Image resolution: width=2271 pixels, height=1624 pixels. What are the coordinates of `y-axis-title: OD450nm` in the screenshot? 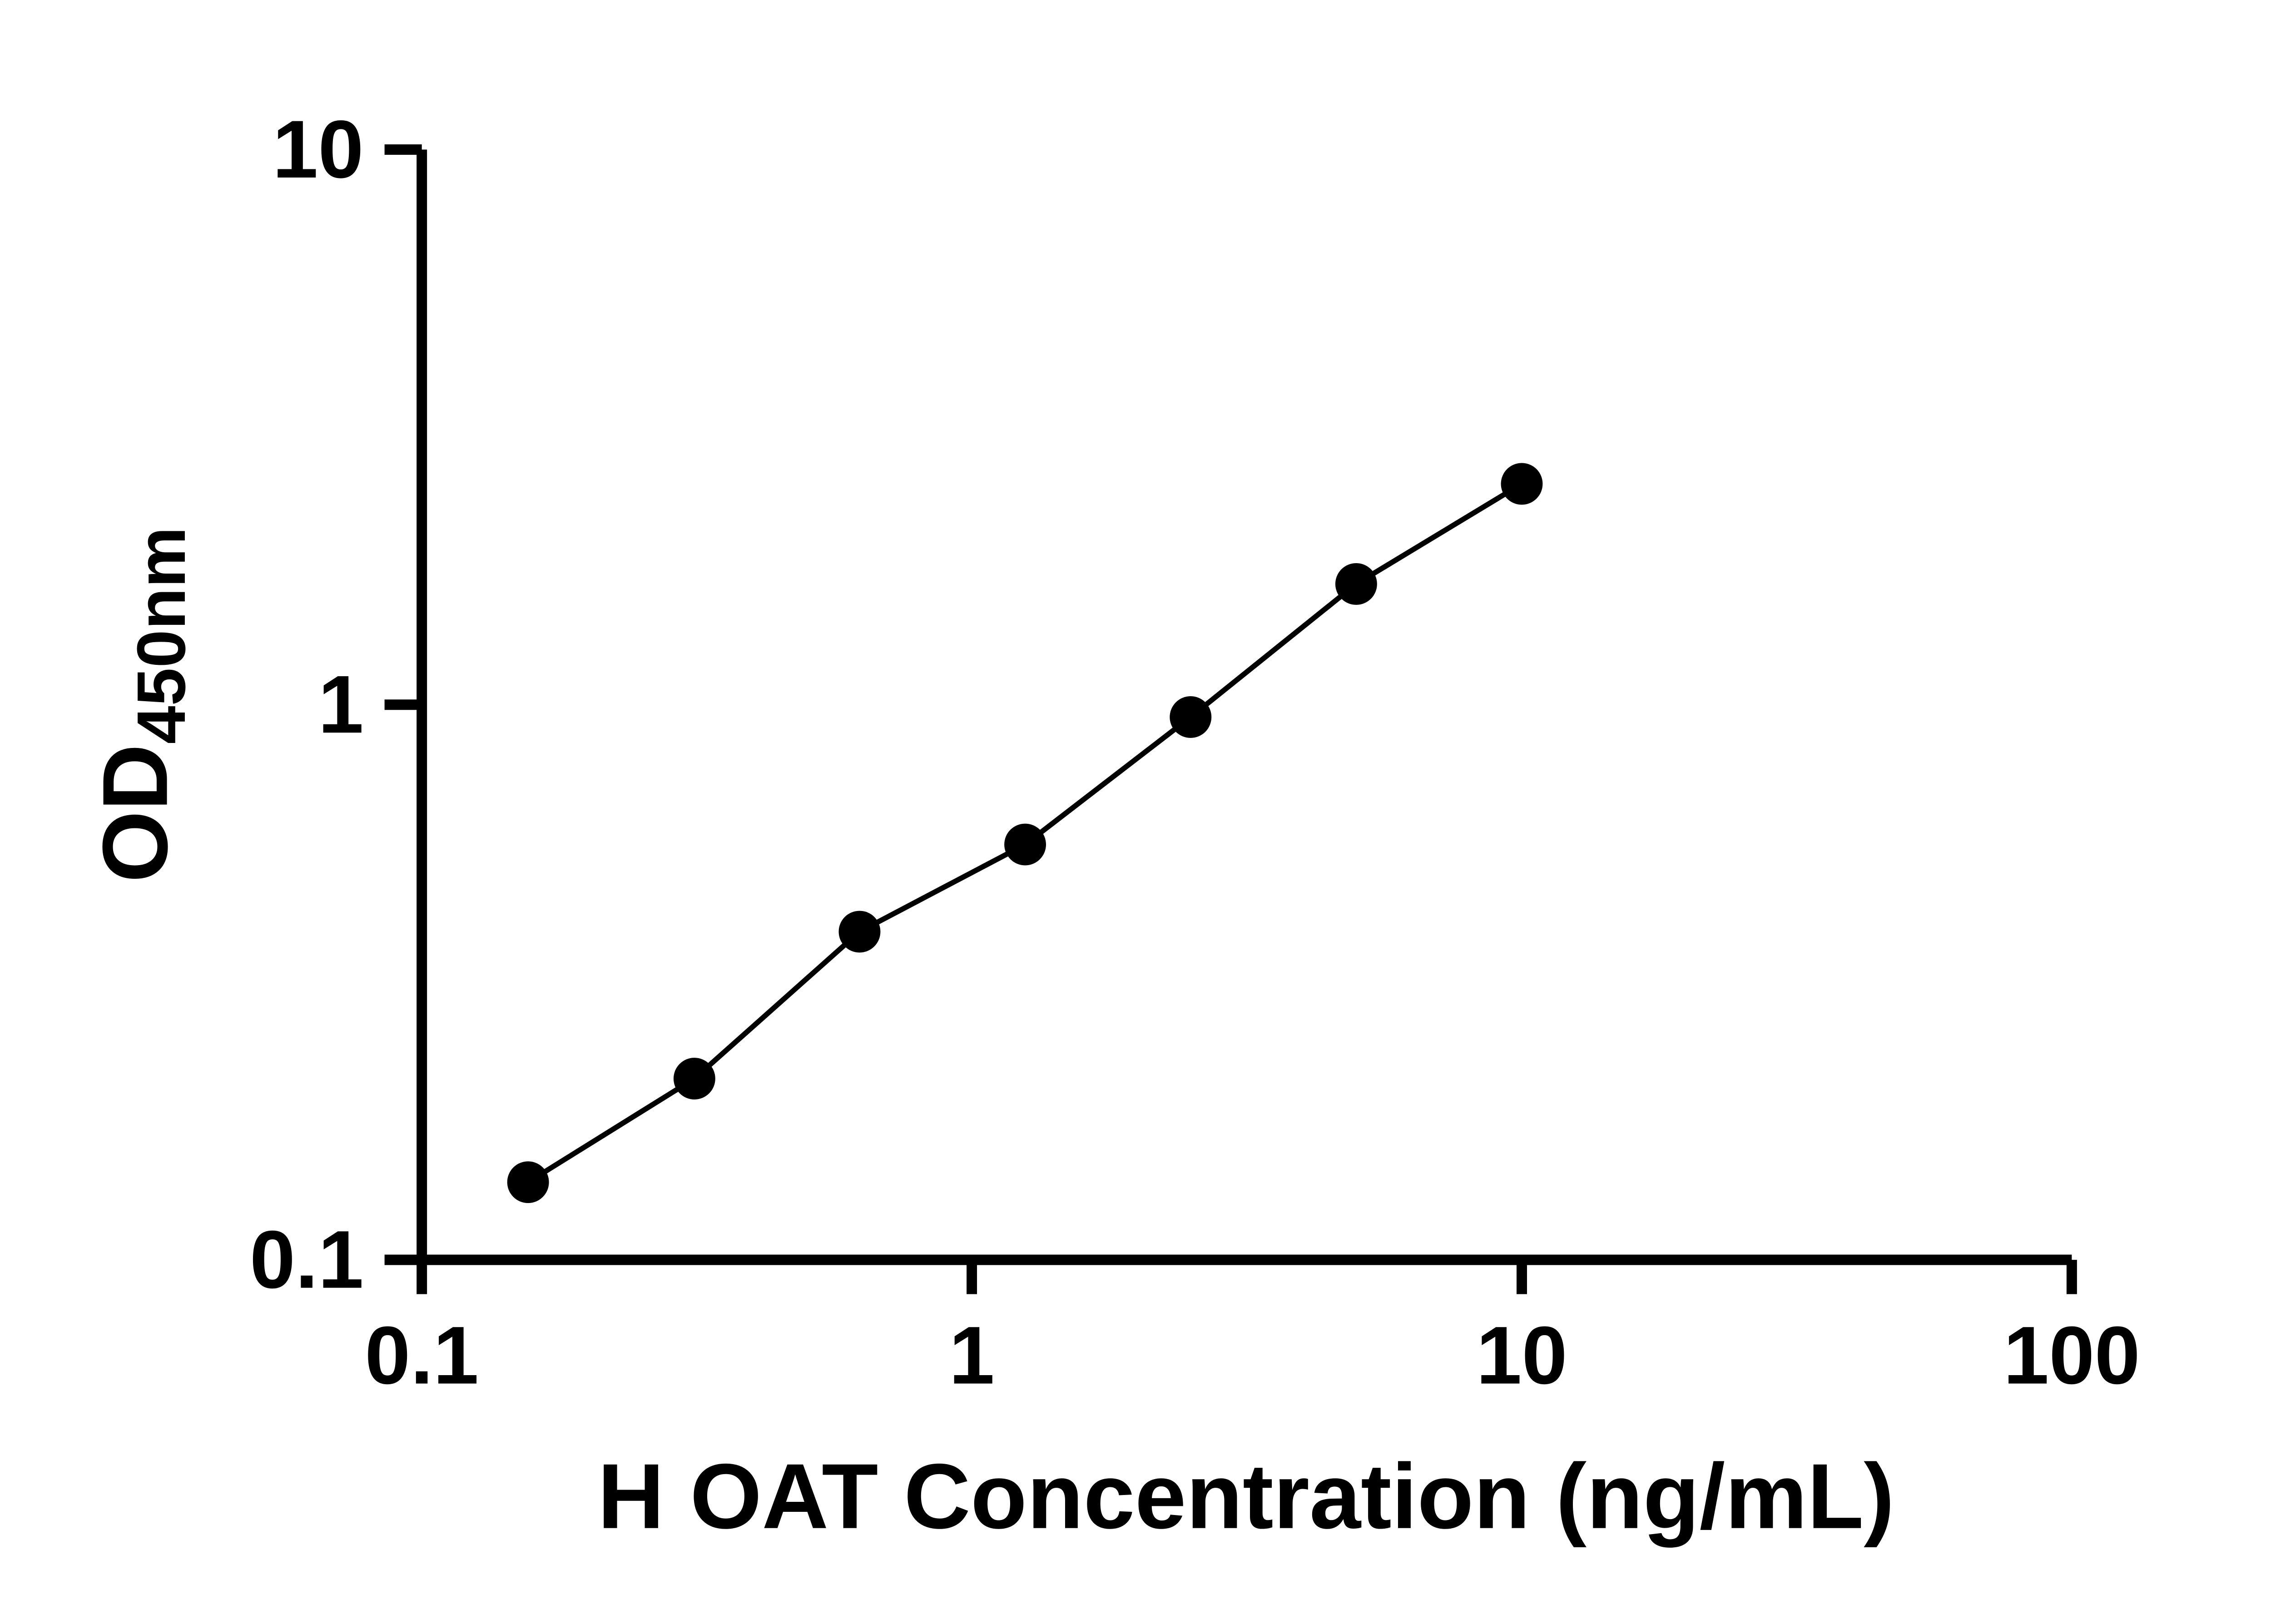 It's located at (141, 704).